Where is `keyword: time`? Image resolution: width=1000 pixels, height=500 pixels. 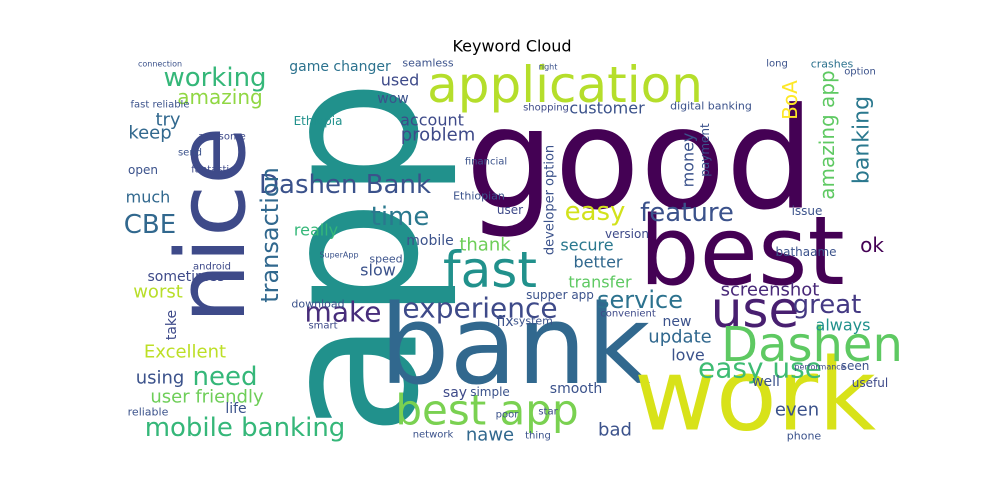 keyword: time is located at coordinates (400, 217).